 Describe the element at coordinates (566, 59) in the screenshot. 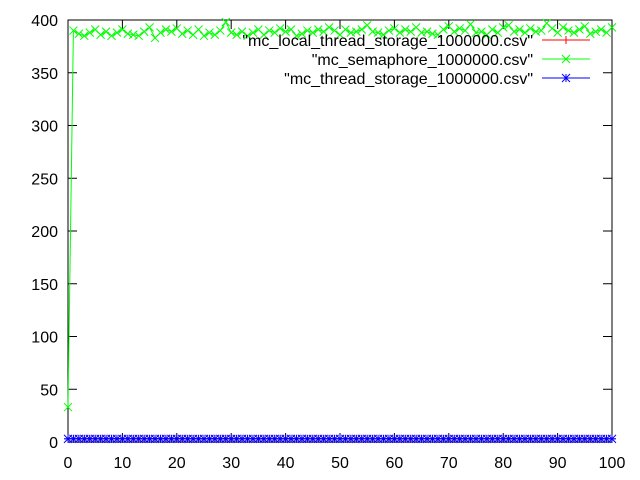

I see `legend-marker-semaphore` at that location.